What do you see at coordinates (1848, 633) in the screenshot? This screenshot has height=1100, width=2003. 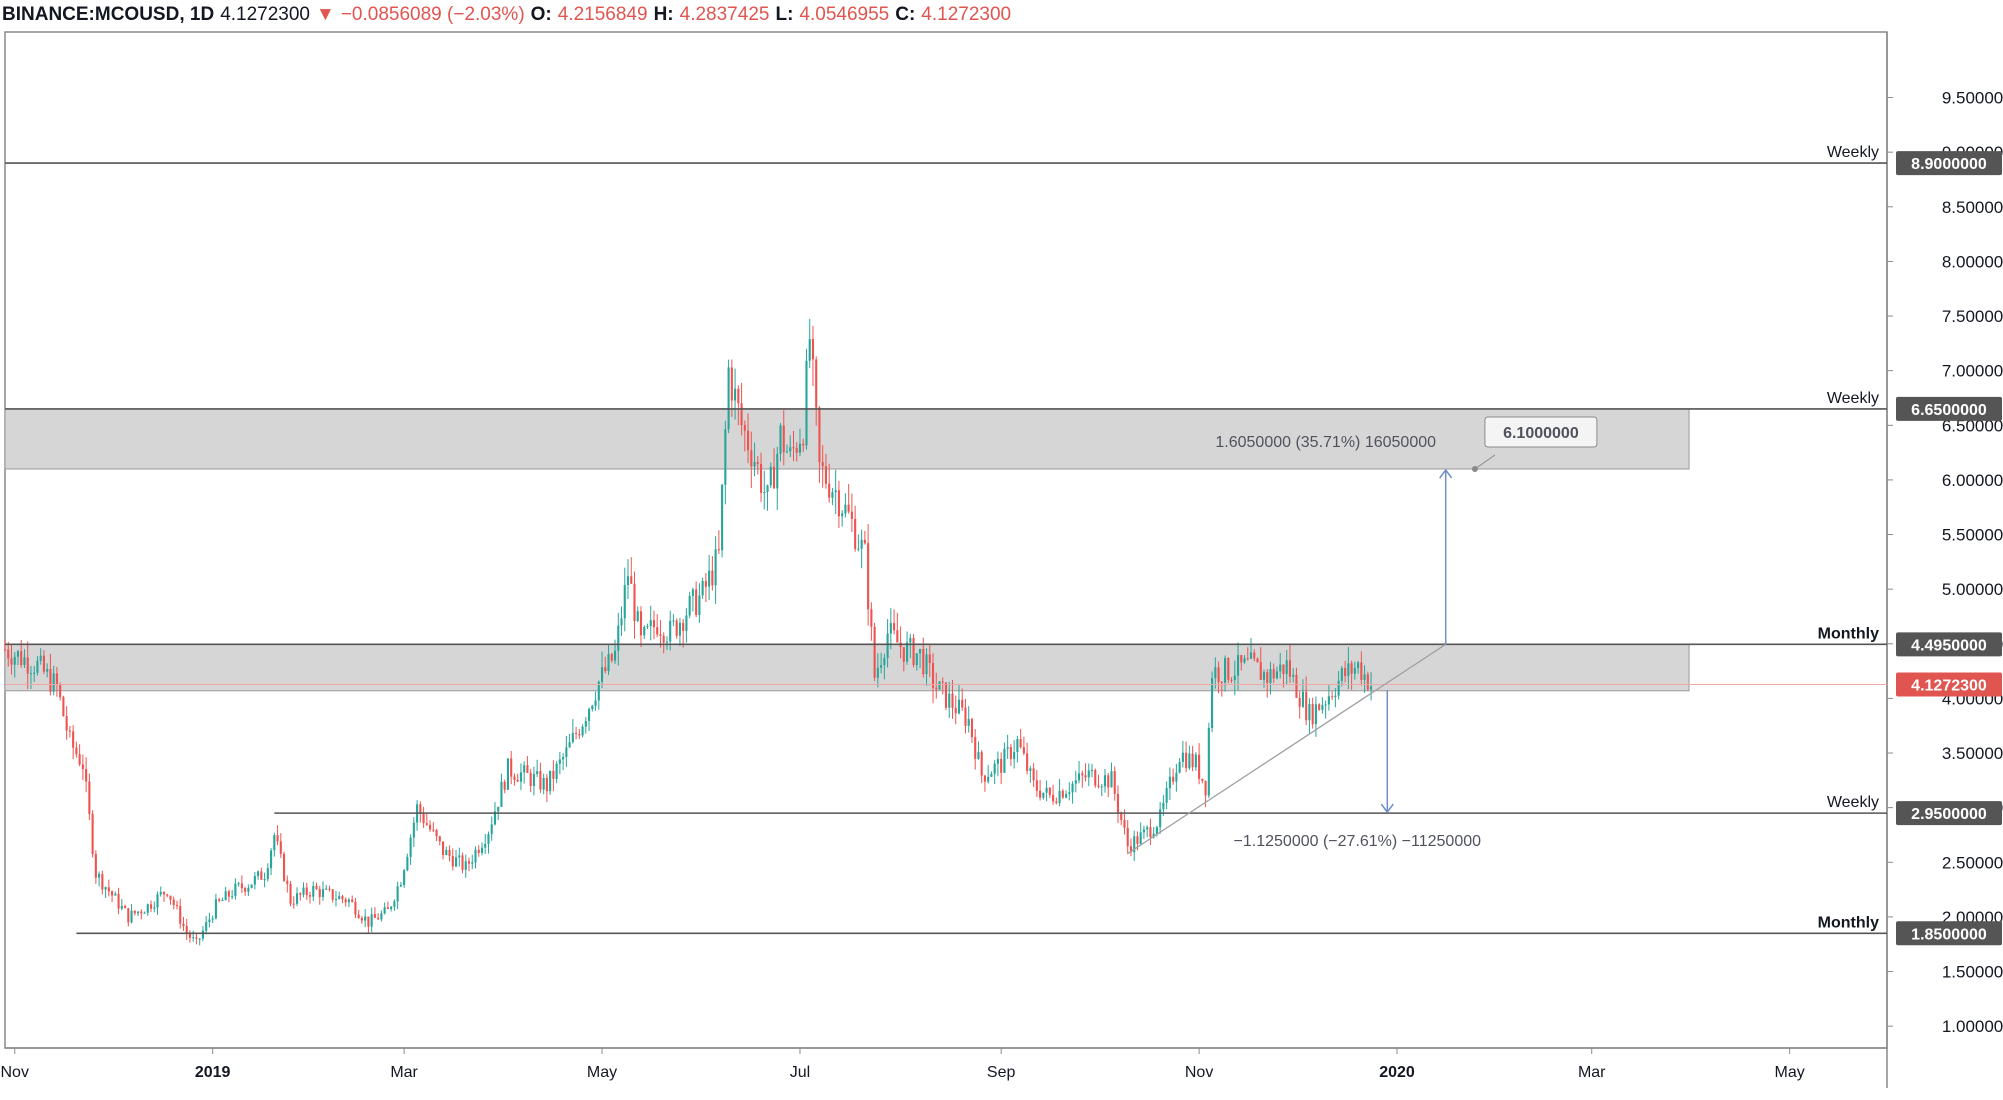 I see `level-label: Monthly` at bounding box center [1848, 633].